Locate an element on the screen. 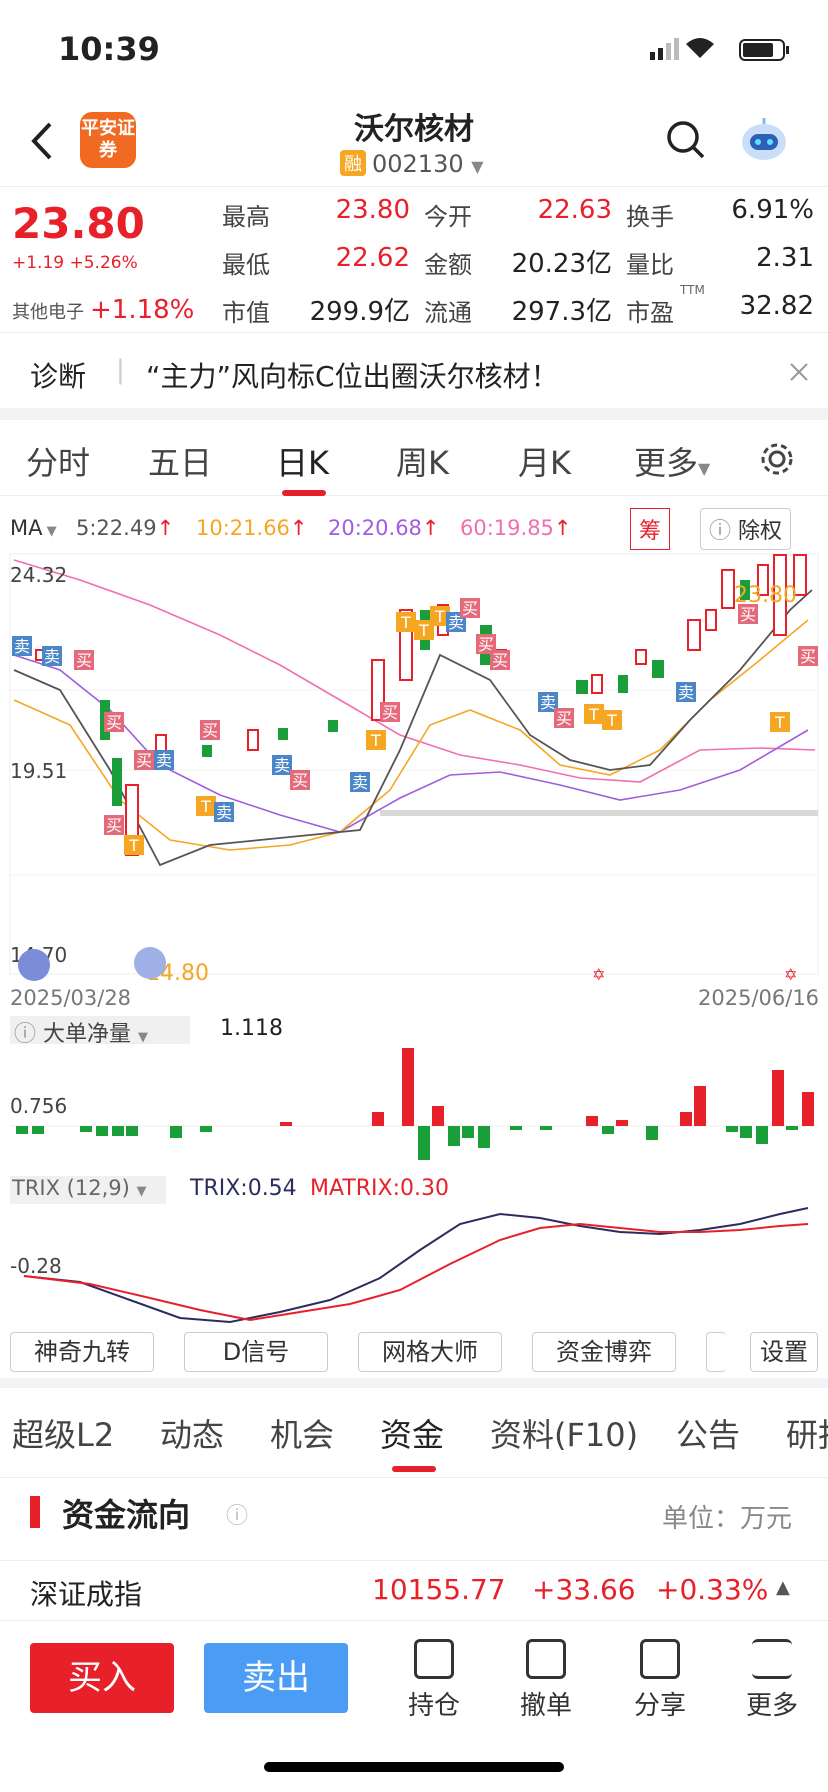  cancel-order-button: 撤单 is located at coordinates (546, 1680).